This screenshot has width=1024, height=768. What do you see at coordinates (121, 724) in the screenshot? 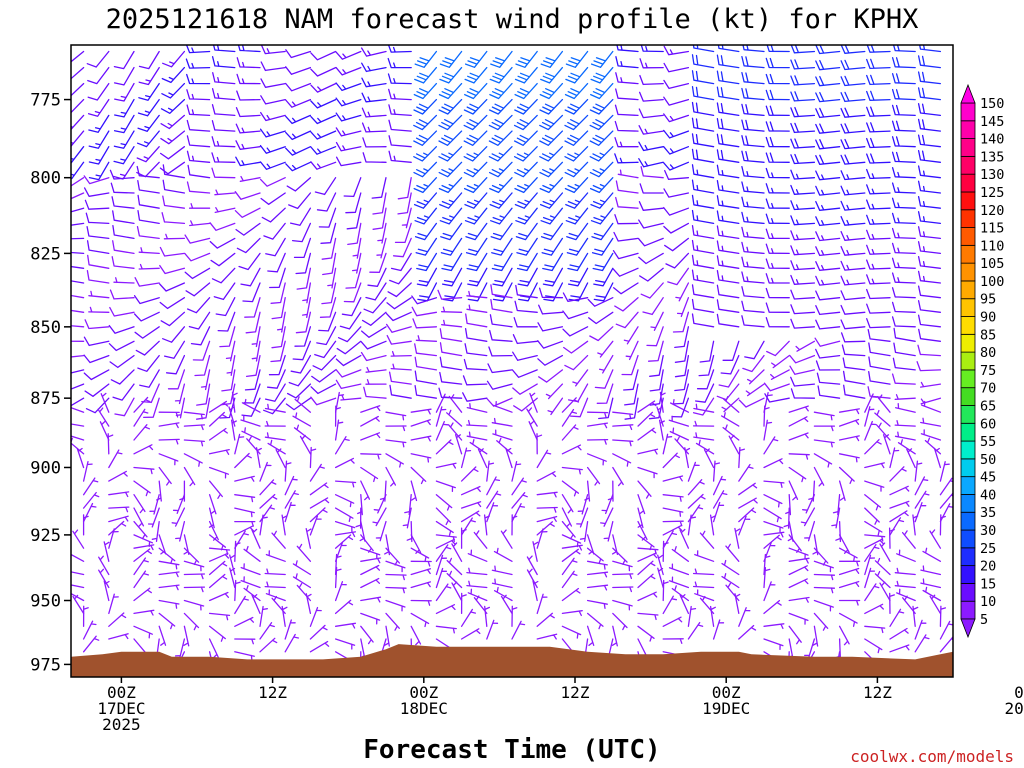
I see `x-tick-label: 2025` at bounding box center [121, 724].